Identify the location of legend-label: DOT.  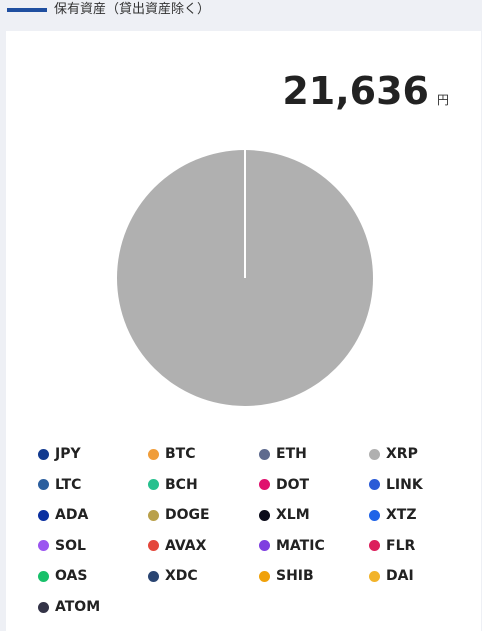
(293, 484).